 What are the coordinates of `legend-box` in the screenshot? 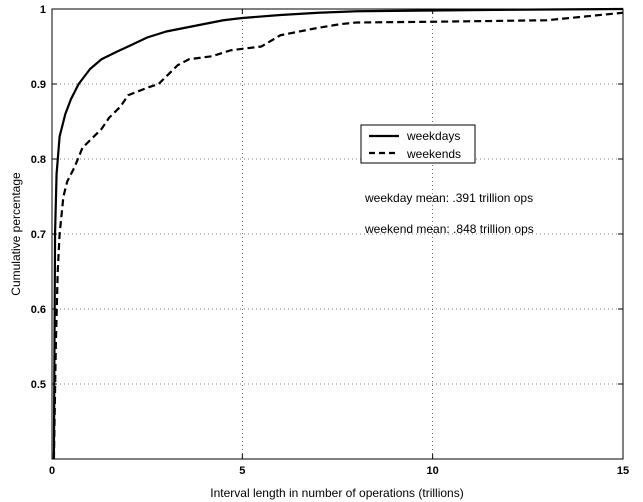 It's located at (418, 144).